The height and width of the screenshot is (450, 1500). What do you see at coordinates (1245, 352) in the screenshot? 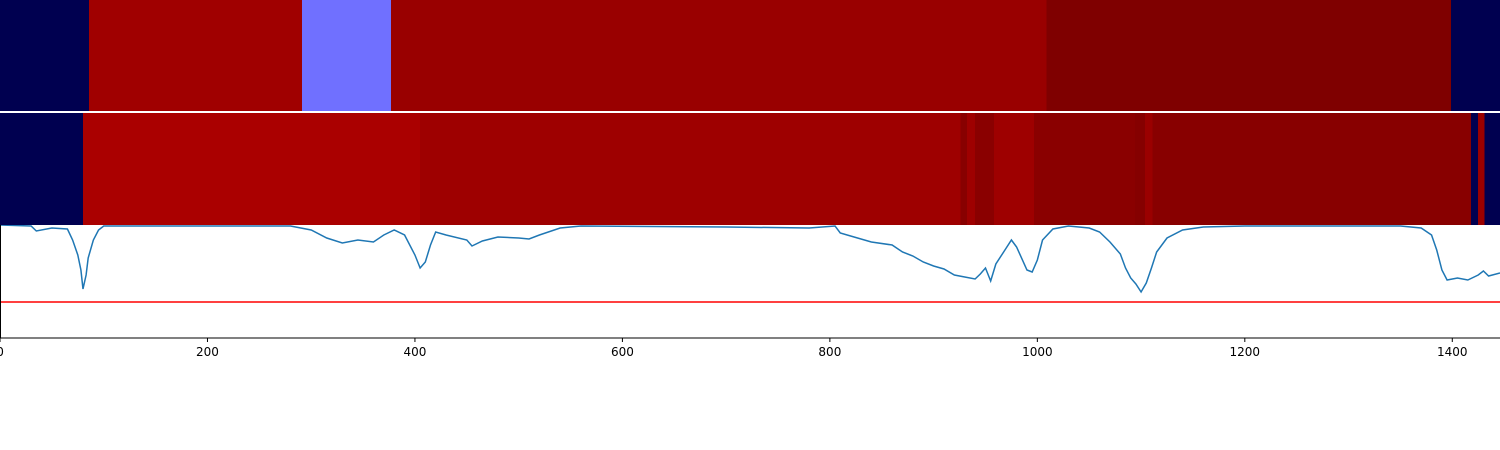
I see `x-tick-label: 1200` at bounding box center [1245, 352].